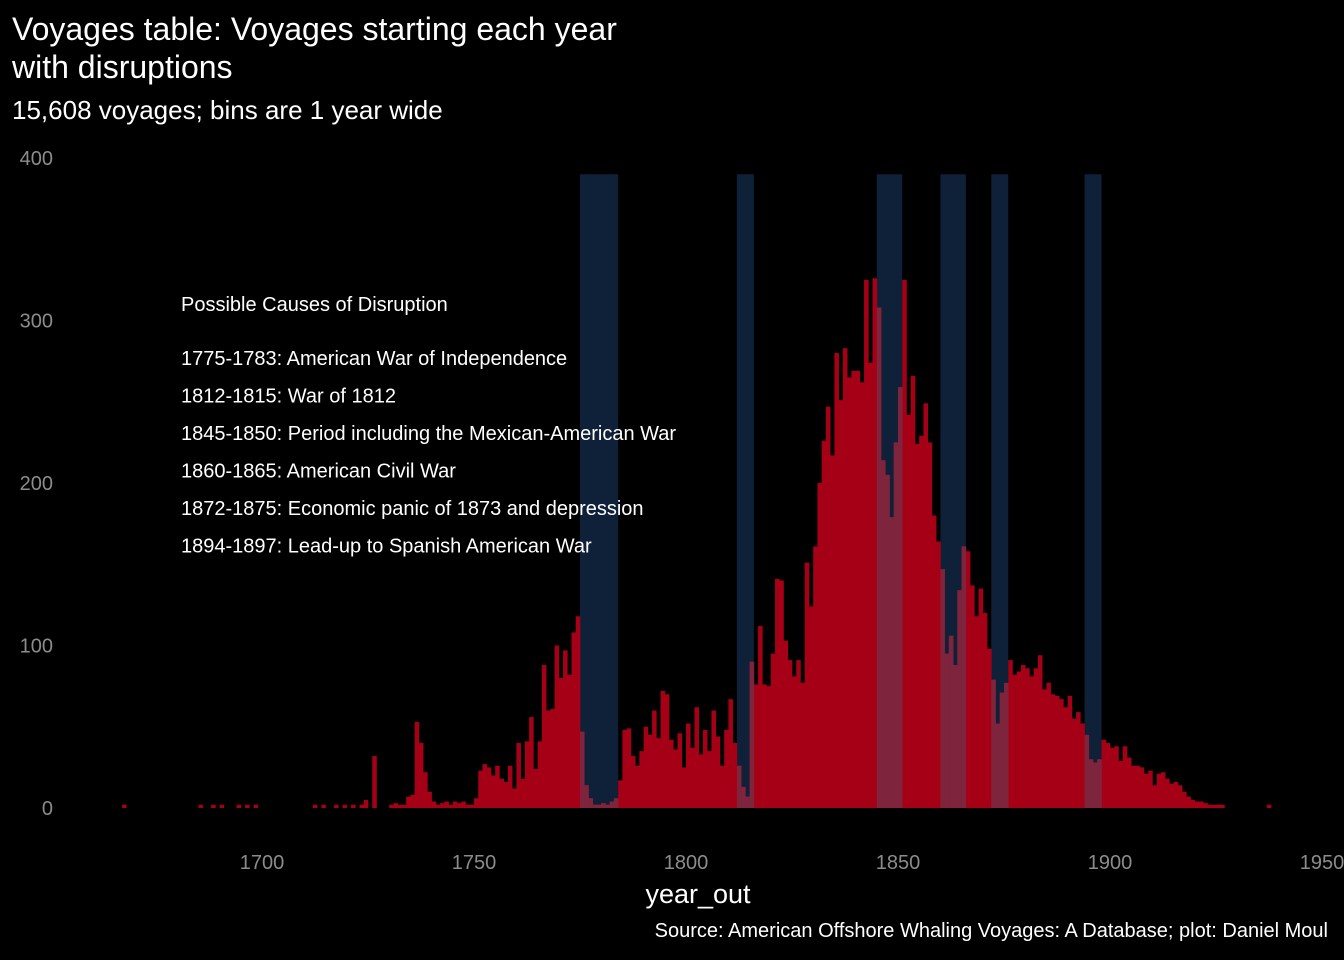 This screenshot has width=1344, height=960. Describe the element at coordinates (745, 491) in the screenshot. I see `disruption-band` at that location.